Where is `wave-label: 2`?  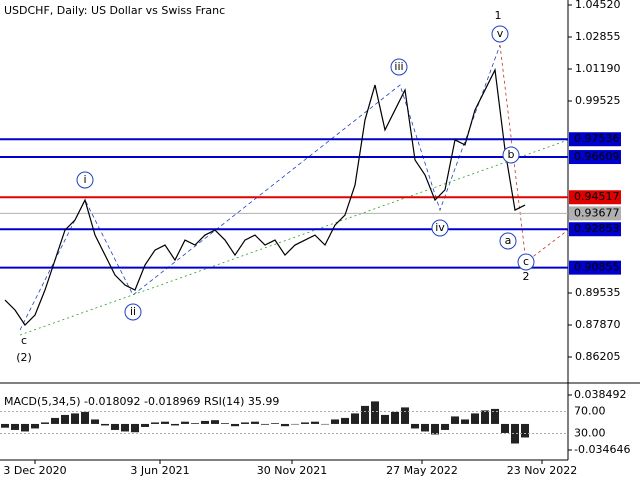 wave-label: 2 is located at coordinates (526, 276).